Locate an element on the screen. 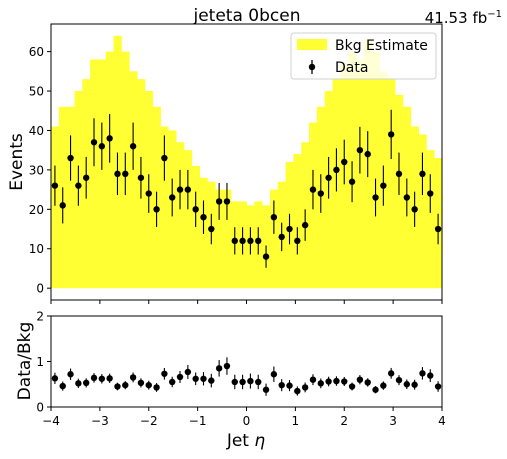 This screenshot has height=459, width=507. y-tick-label: 40 is located at coordinates (36, 131).